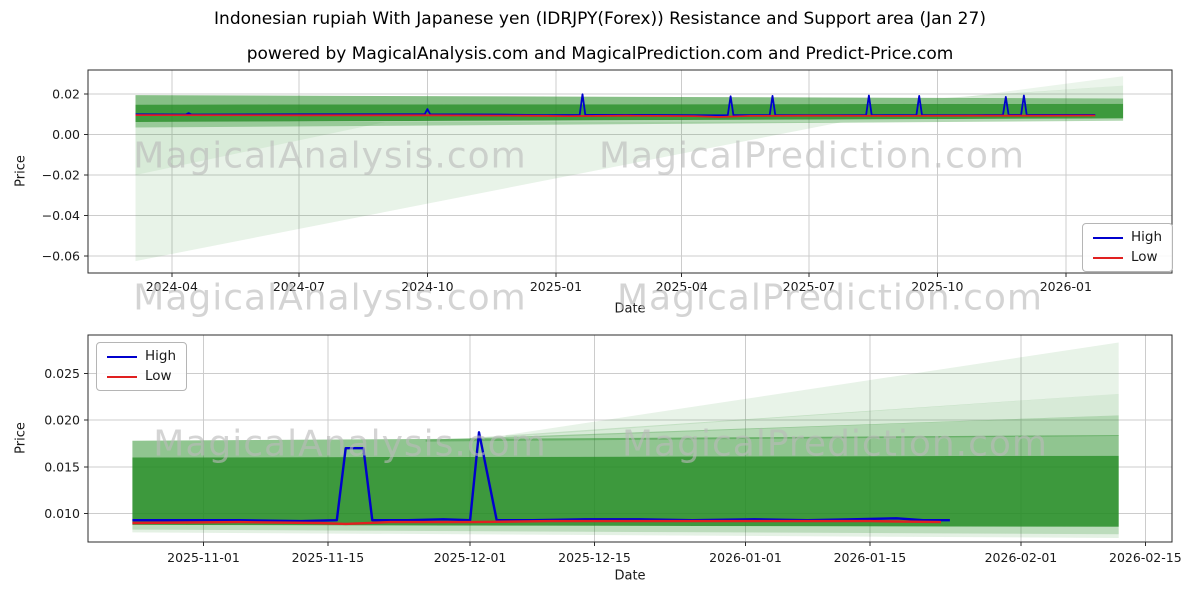 The image size is (1200, 600). Describe the element at coordinates (937, 286) in the screenshot. I see `x-tick-label: 2025-10` at that location.